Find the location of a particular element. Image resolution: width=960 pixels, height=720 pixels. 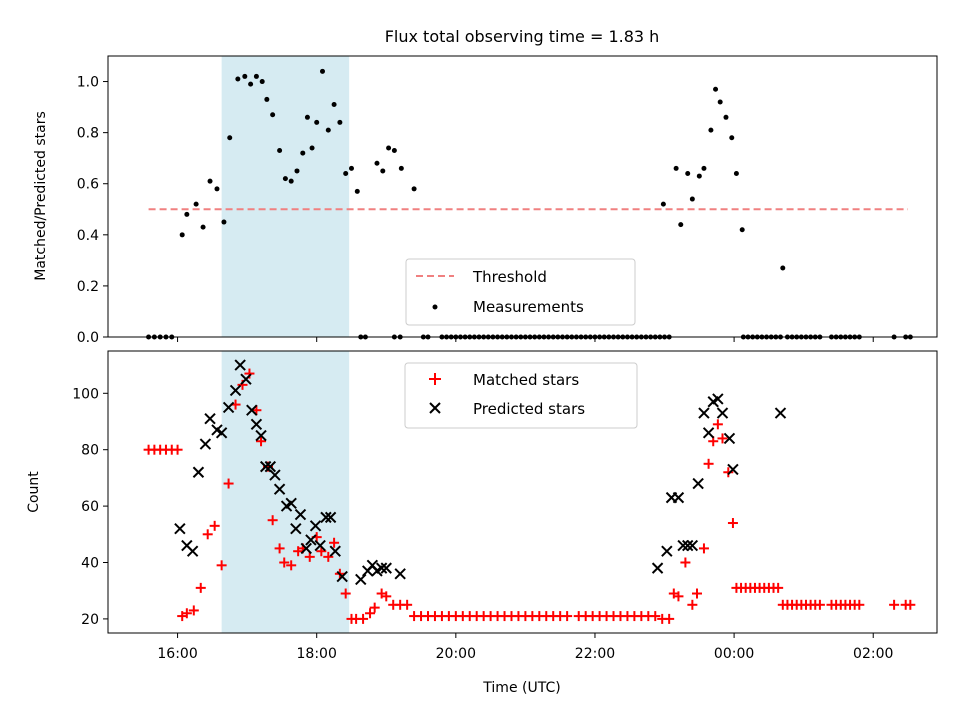

top-legend-box is located at coordinates (520, 292).